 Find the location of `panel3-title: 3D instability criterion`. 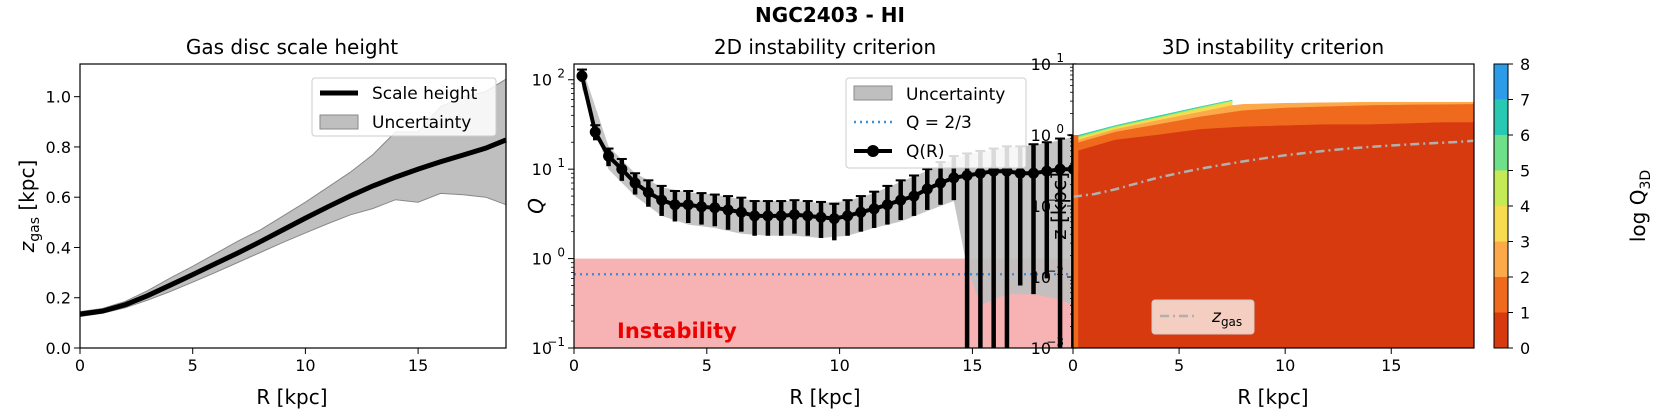

panel3-title: 3D instability criterion is located at coordinates (1273, 47).